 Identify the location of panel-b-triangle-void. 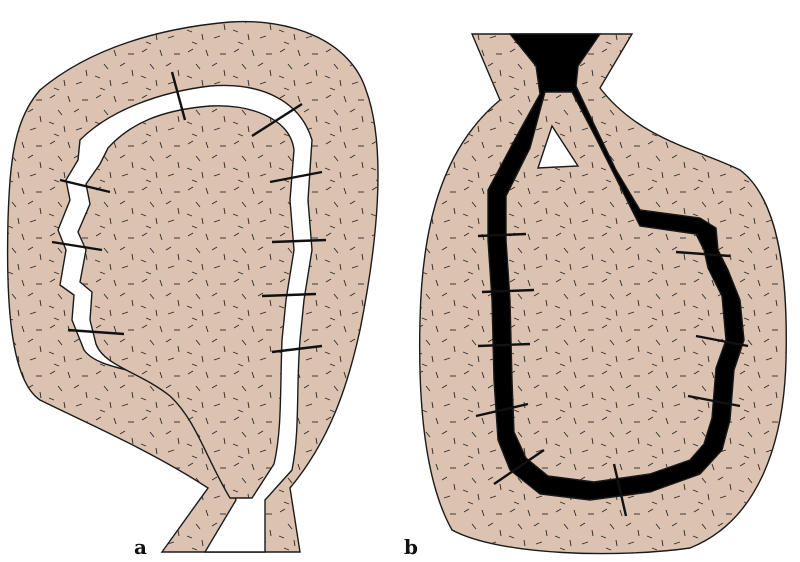
(558, 146).